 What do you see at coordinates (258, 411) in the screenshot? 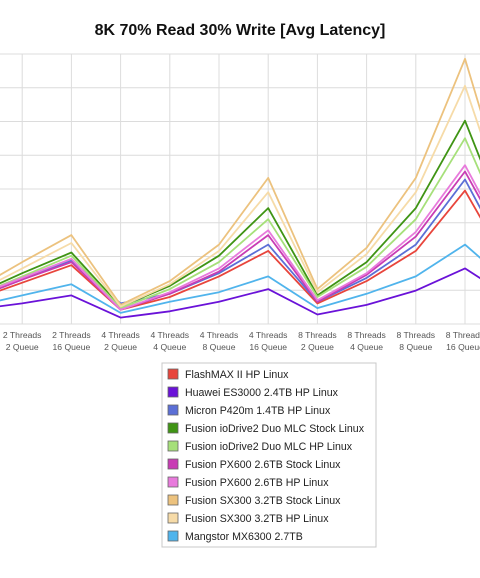
I see `legend-label: Micron P420m 1.4TB HP Linux` at bounding box center [258, 411].